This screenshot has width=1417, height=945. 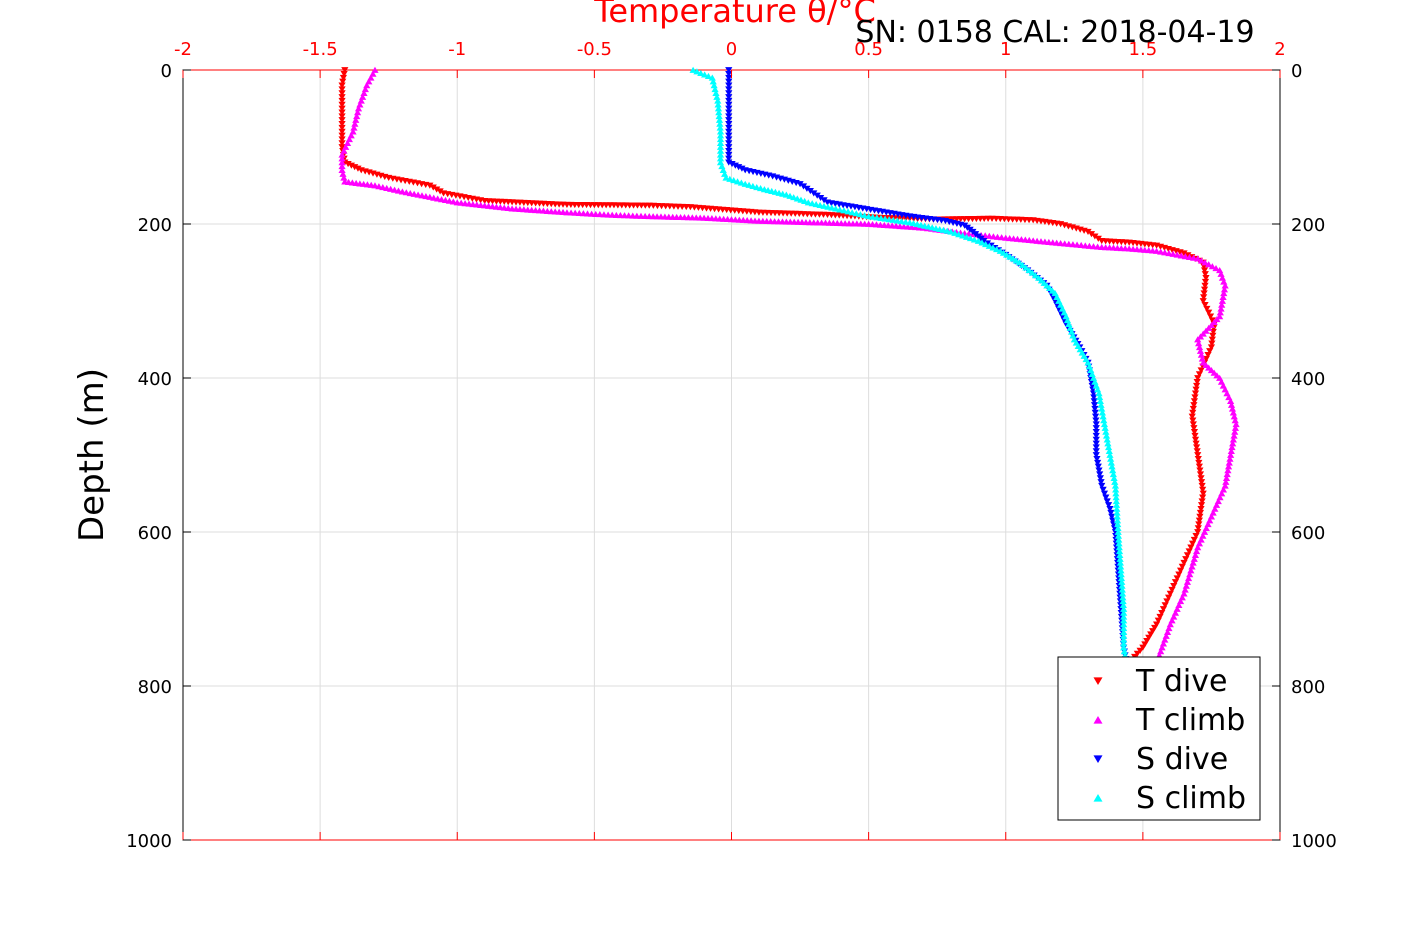 What do you see at coordinates (1191, 798) in the screenshot?
I see `legend-label: S climb` at bounding box center [1191, 798].